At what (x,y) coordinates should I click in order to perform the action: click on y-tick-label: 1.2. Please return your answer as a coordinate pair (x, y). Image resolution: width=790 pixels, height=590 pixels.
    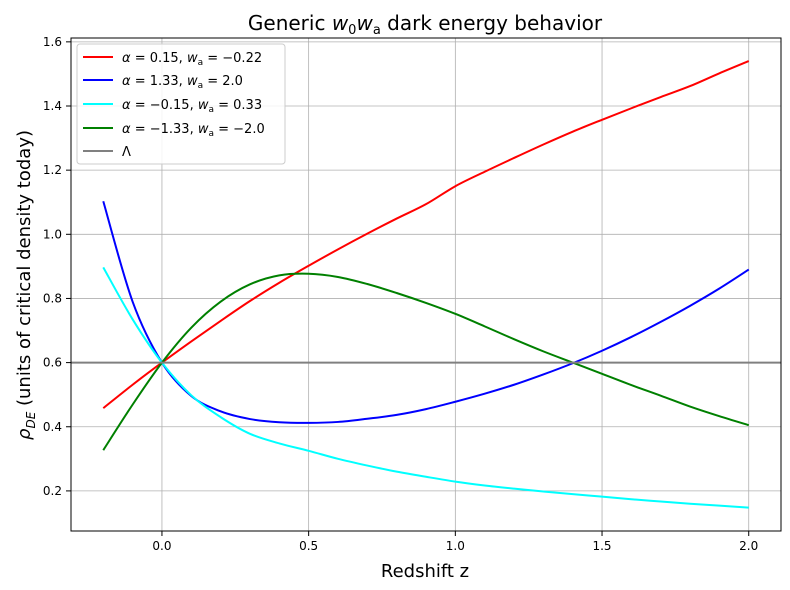
    Looking at the image, I should click on (52, 170).